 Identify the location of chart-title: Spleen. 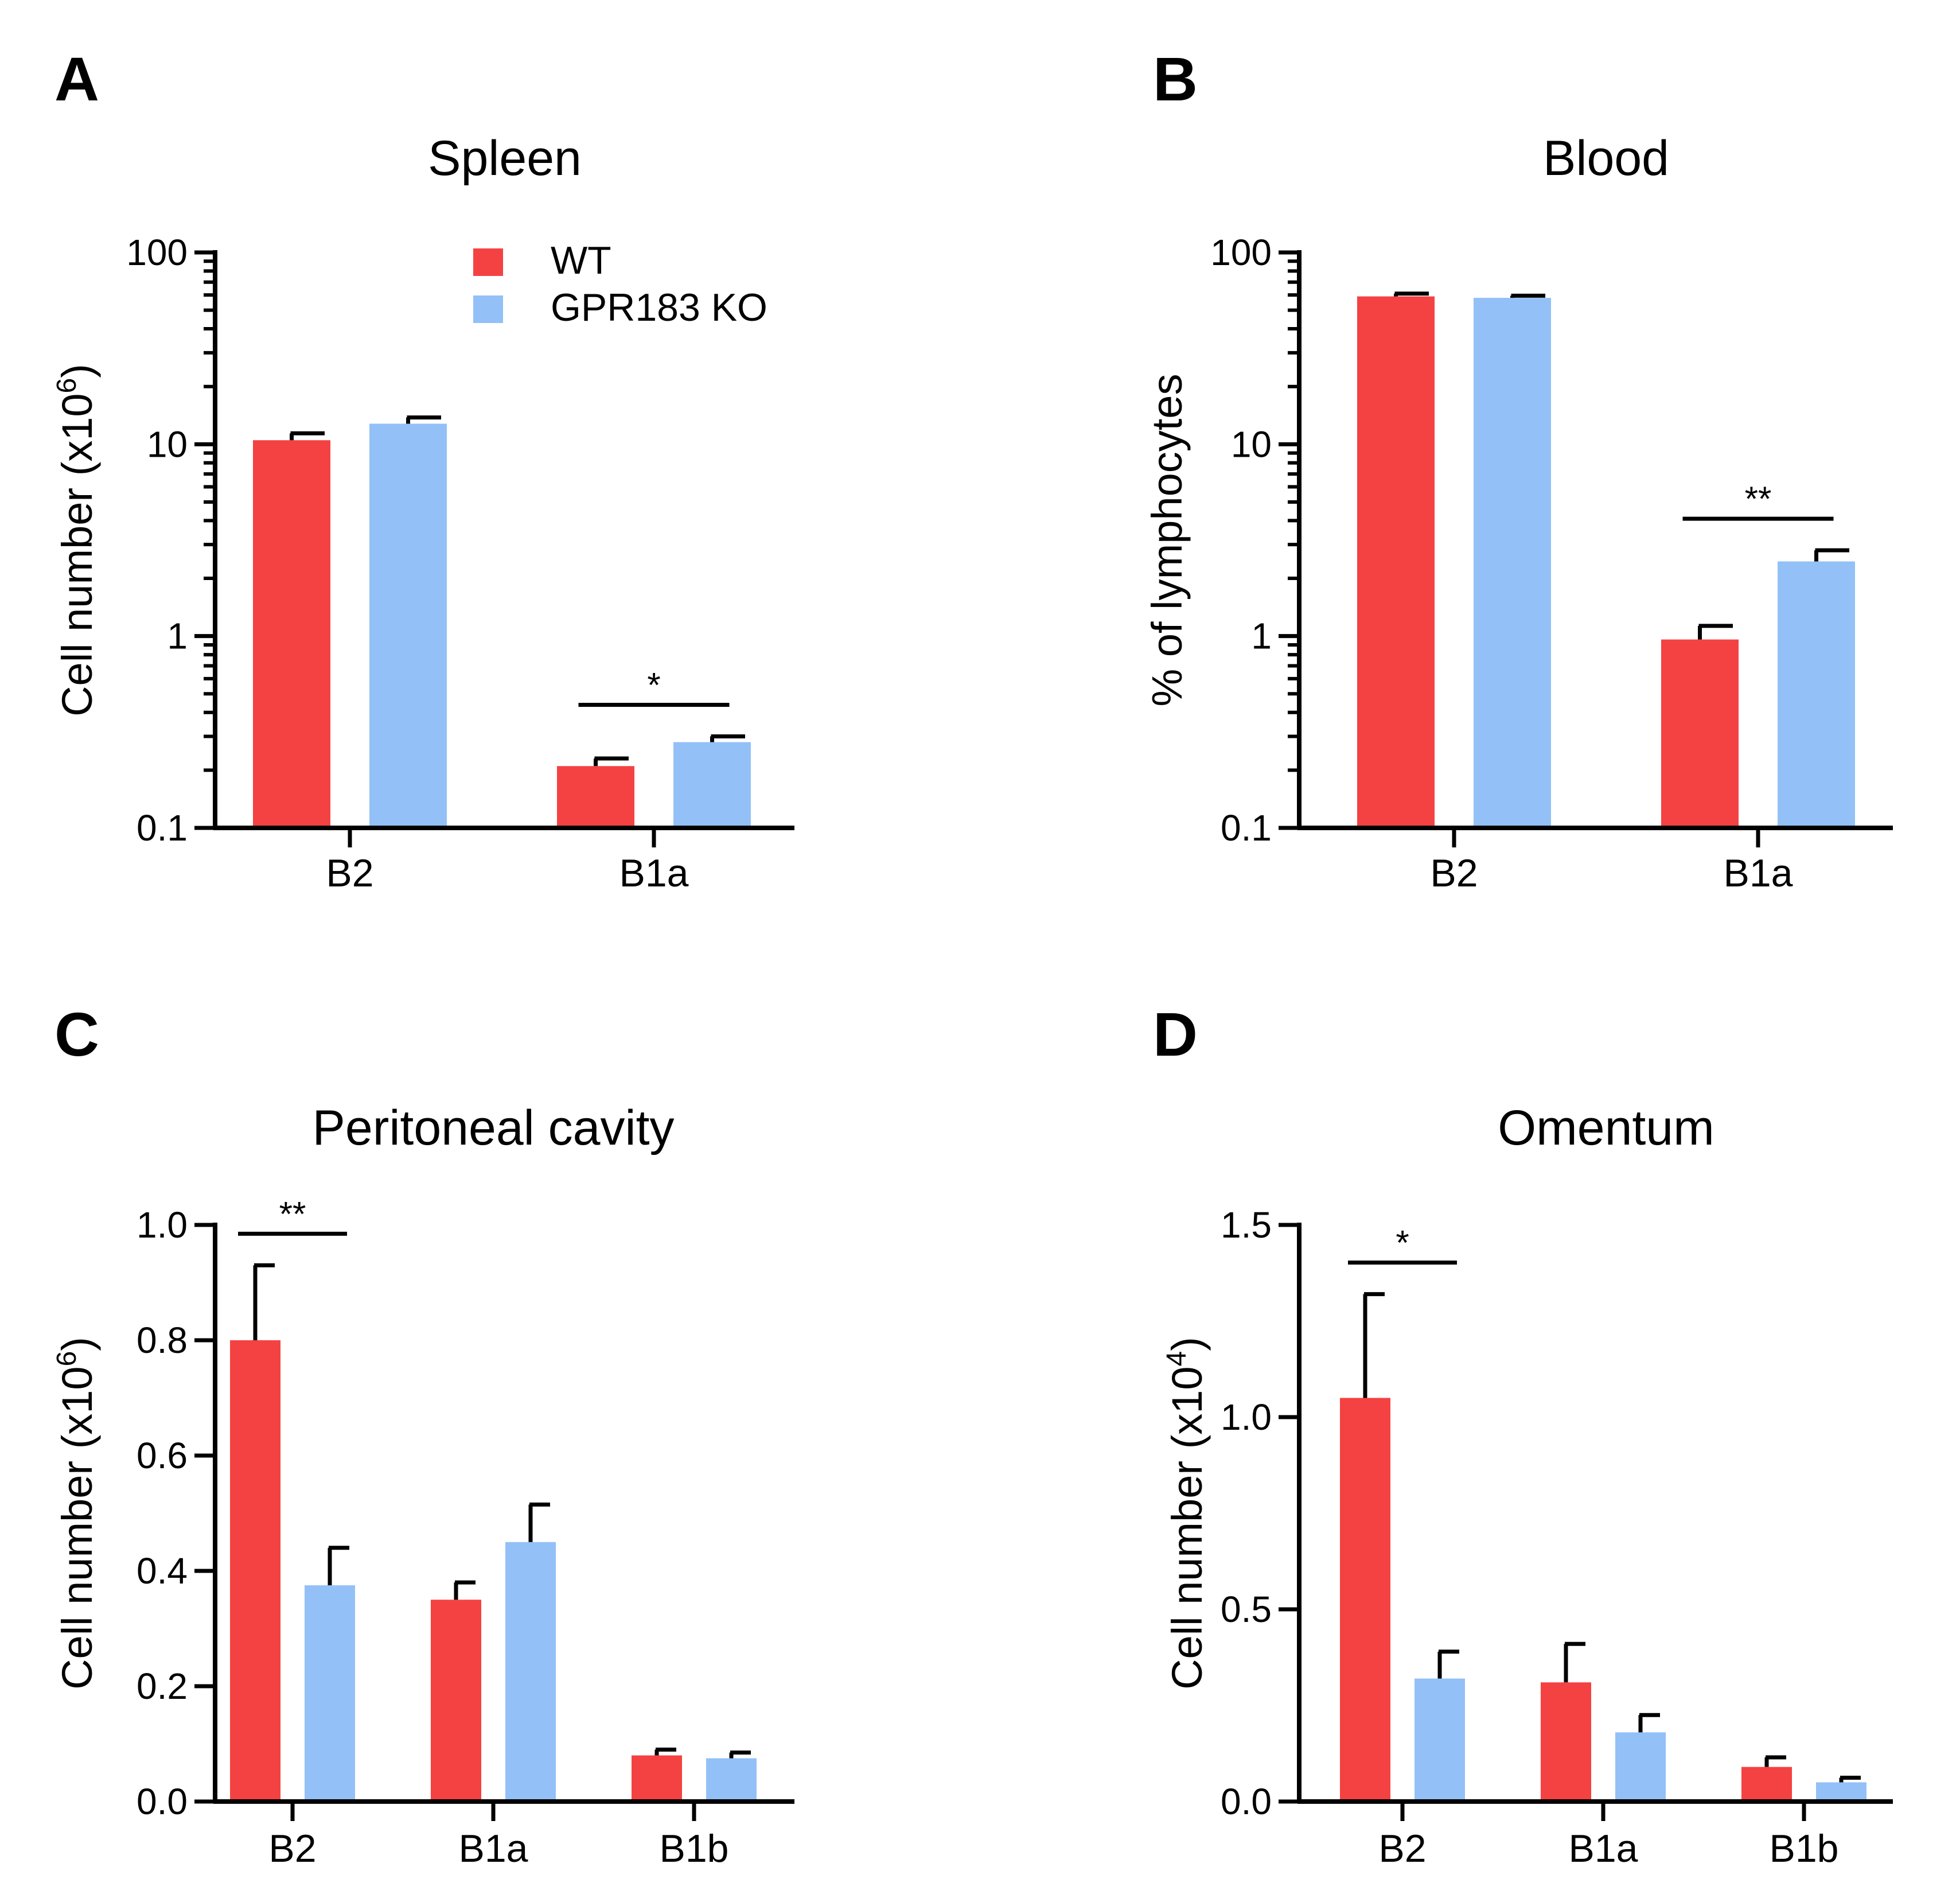
(505, 158).